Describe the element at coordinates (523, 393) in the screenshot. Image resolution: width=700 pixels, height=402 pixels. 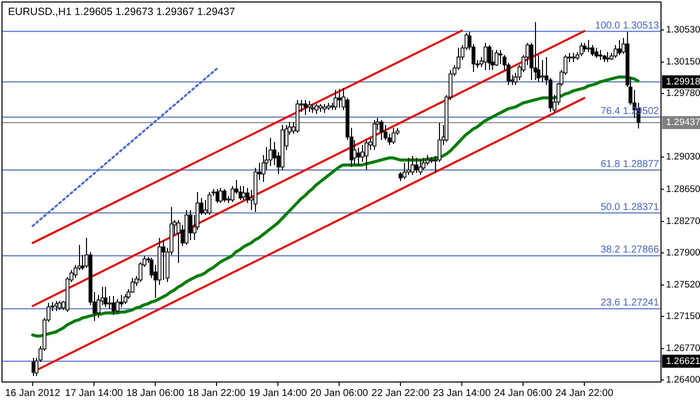
I see `x-tick-label: 24 Jan 06:00` at that location.